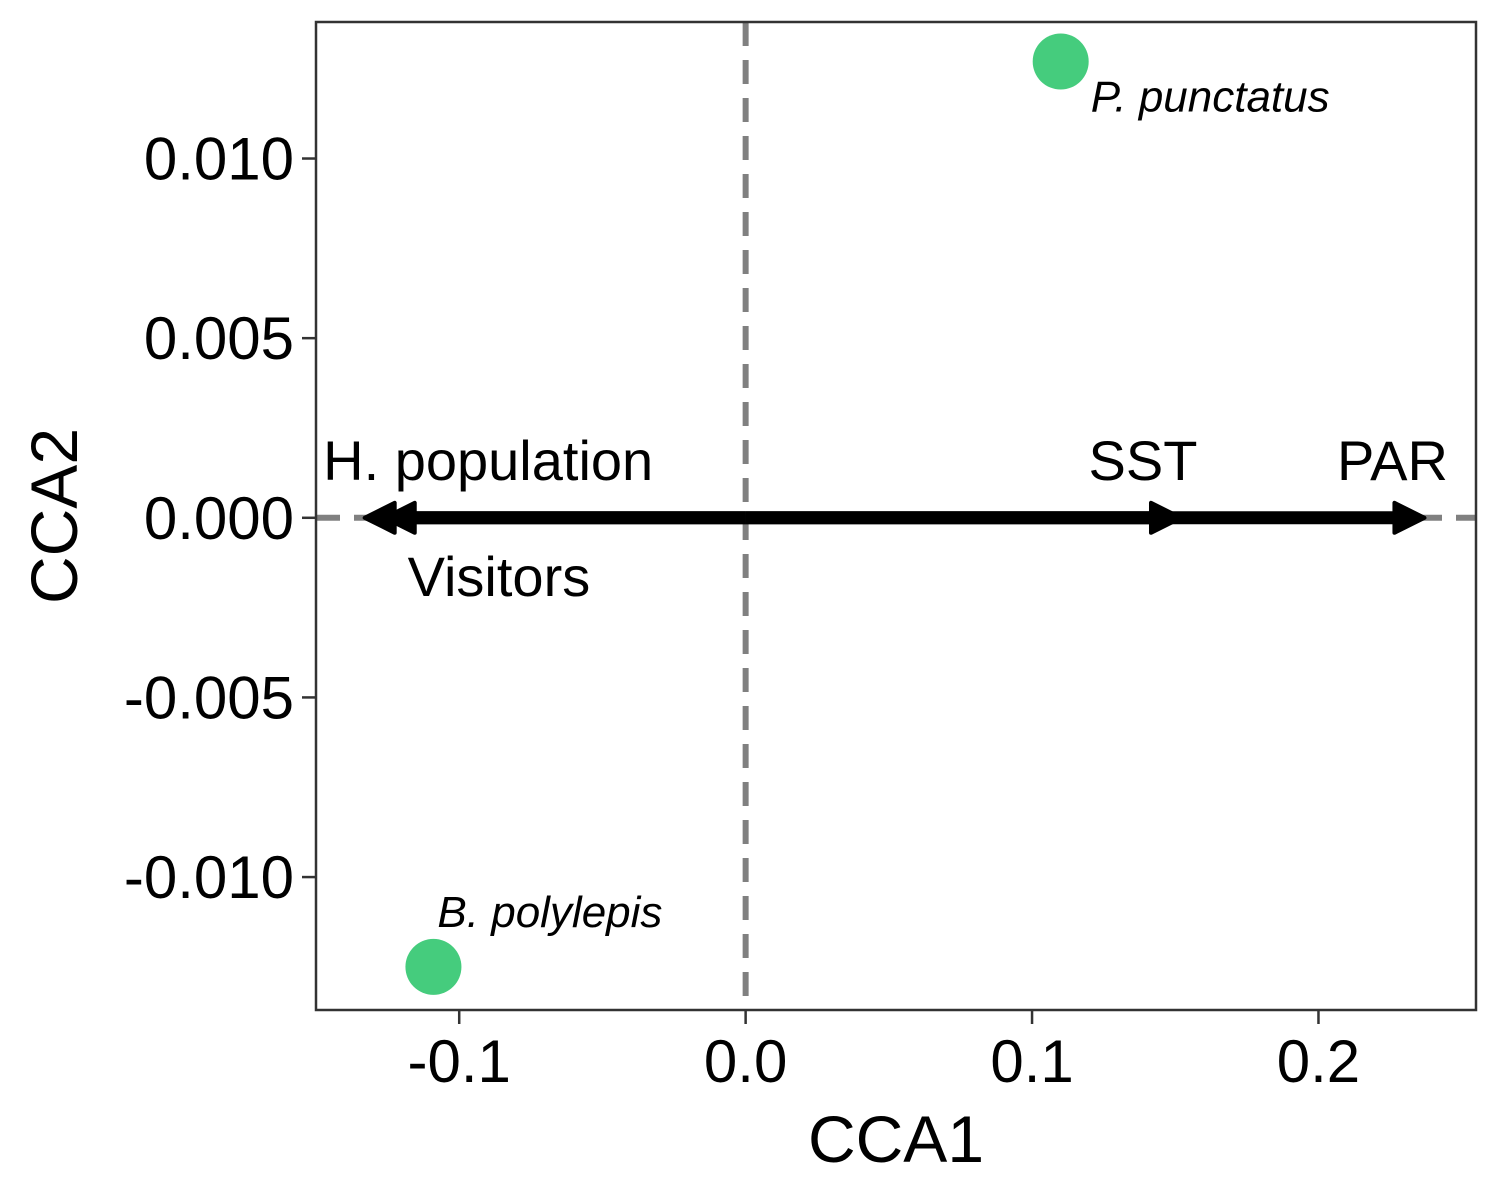 The width and height of the screenshot is (1500, 1200). Describe the element at coordinates (209, 697) in the screenshot. I see `y-tick-label: -0.005` at that location.